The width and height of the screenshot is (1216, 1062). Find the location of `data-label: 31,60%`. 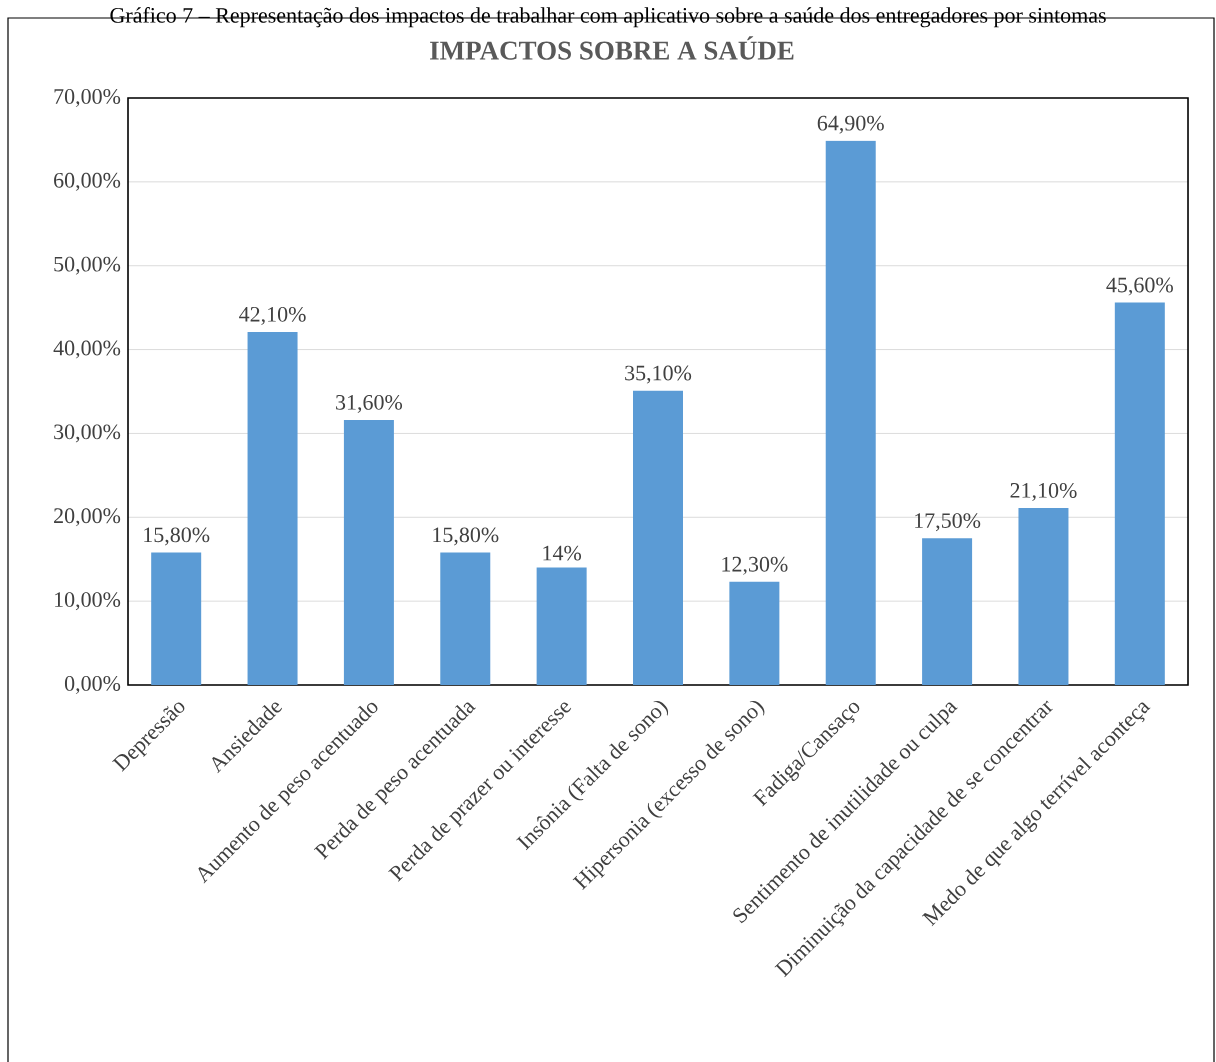

data-label: 31,60% is located at coordinates (369, 403).